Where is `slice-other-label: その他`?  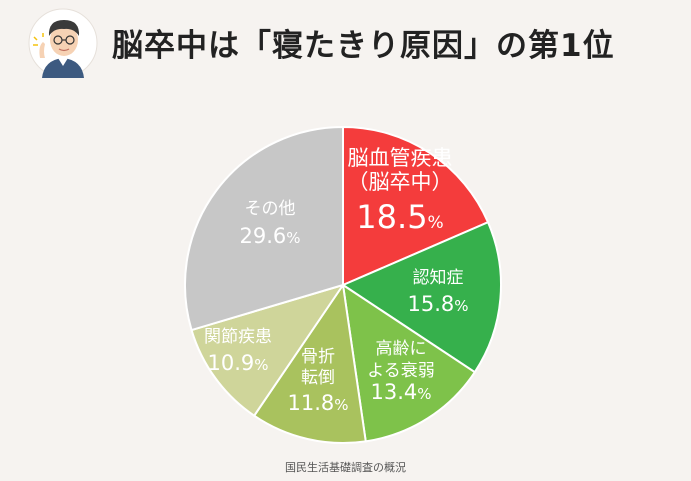
slice-other-label: その他 is located at coordinates (270, 209).